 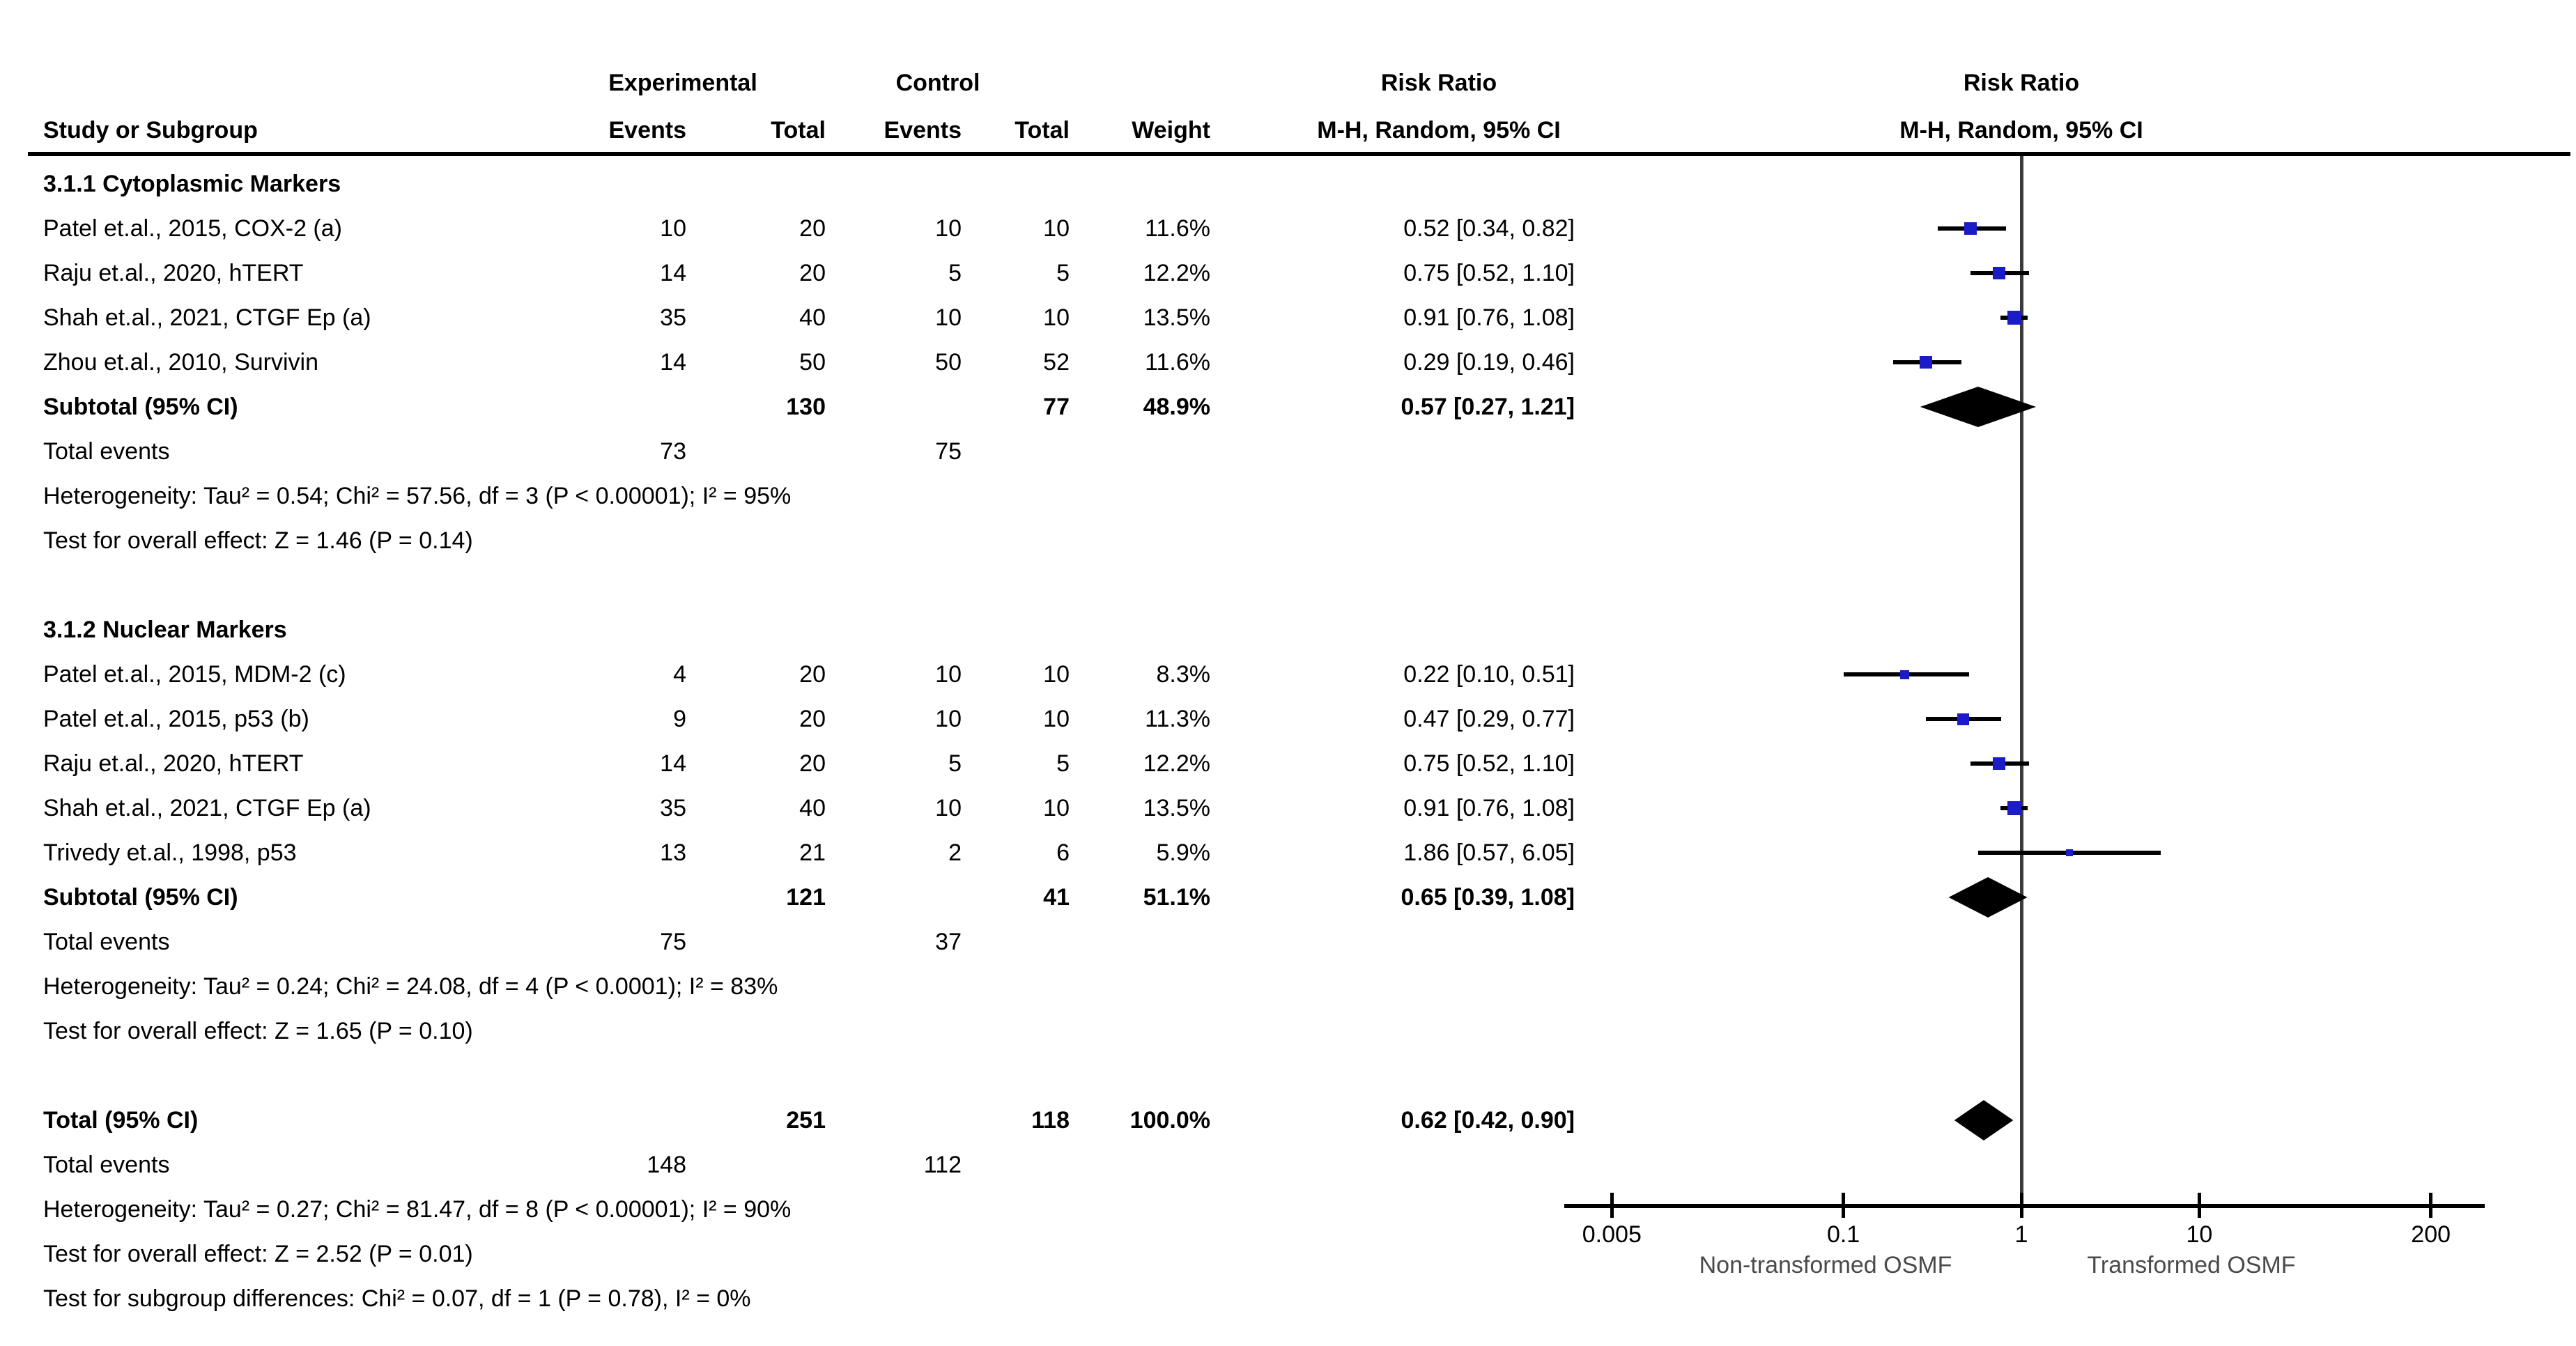 I want to click on ctl-events-value: 10, so click(x=948, y=228).